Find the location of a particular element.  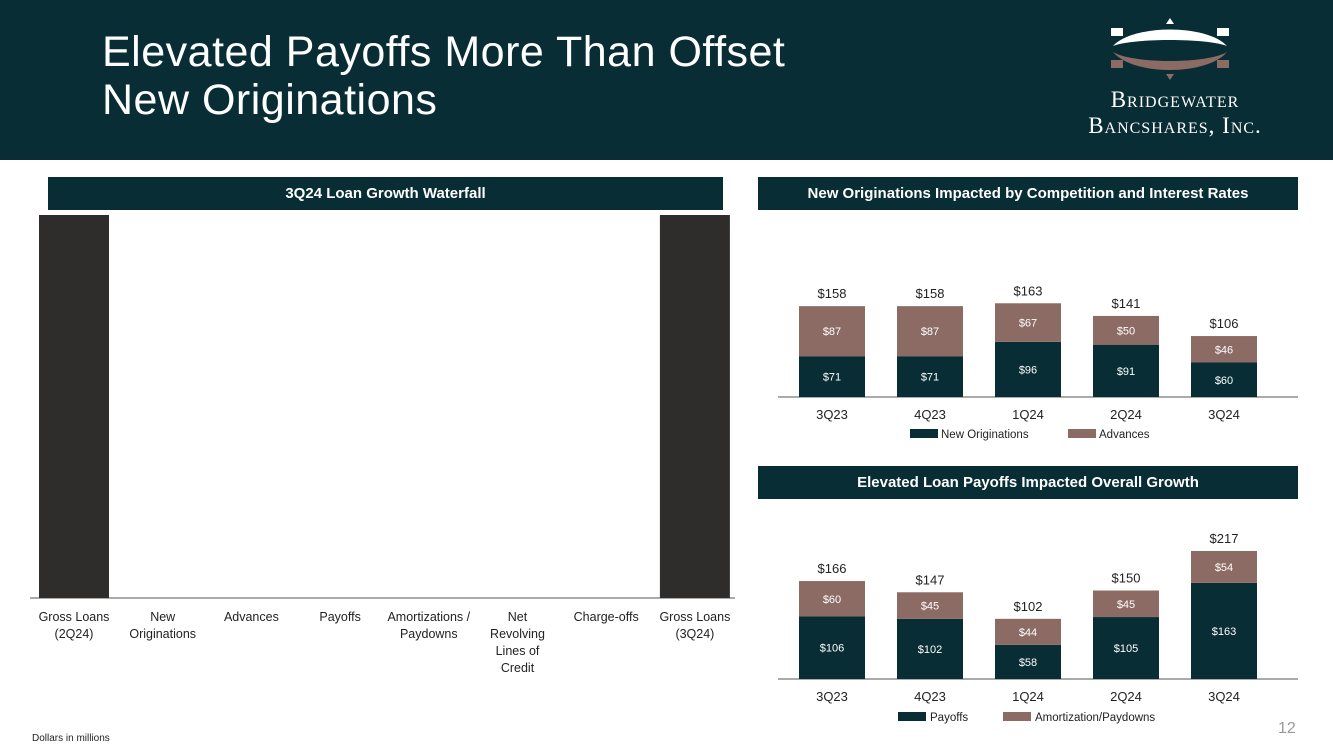

payoffs-segment-label: $102 is located at coordinates (930, 650).